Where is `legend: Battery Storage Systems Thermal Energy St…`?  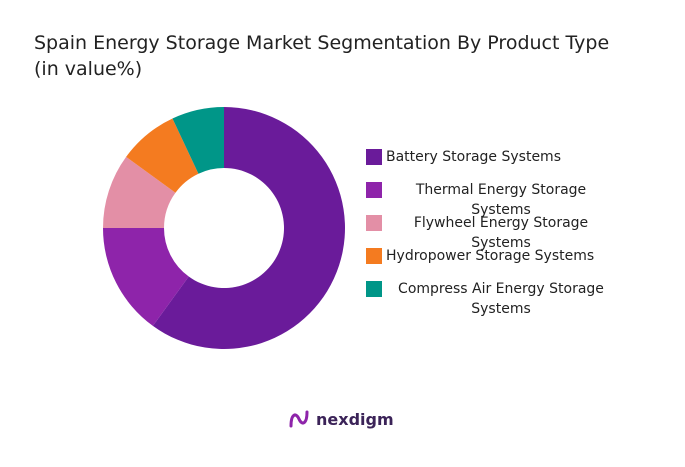
legend: Battery Storage Systems Thermal Energy St… is located at coordinates (491, 232).